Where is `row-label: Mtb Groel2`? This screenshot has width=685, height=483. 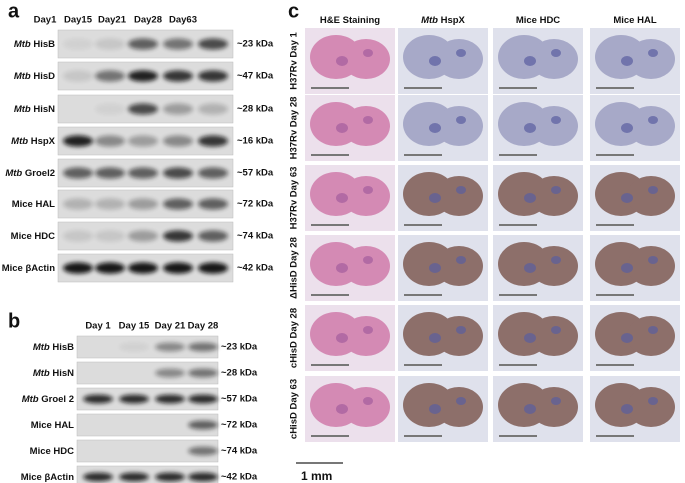 row-label: Mtb Groel2 is located at coordinates (30, 173).